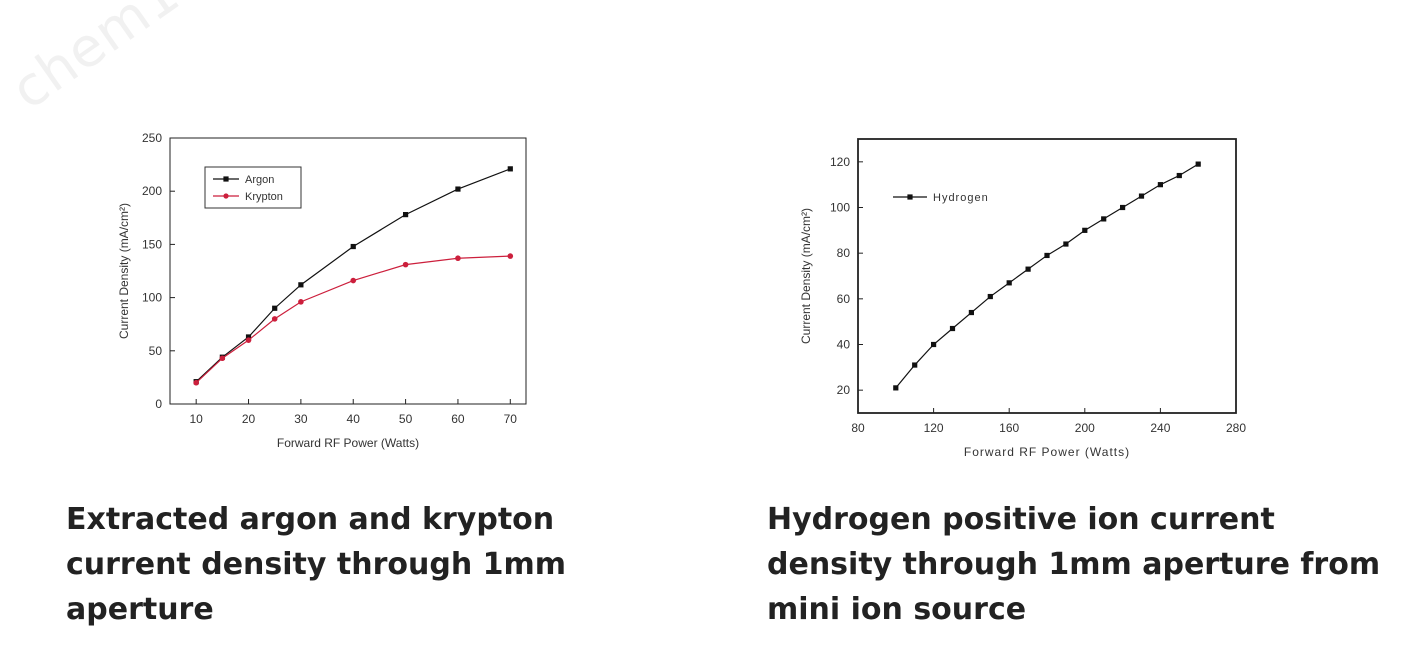 This screenshot has width=1412, height=671. I want to click on y-tick-label: 40, so click(844, 345).